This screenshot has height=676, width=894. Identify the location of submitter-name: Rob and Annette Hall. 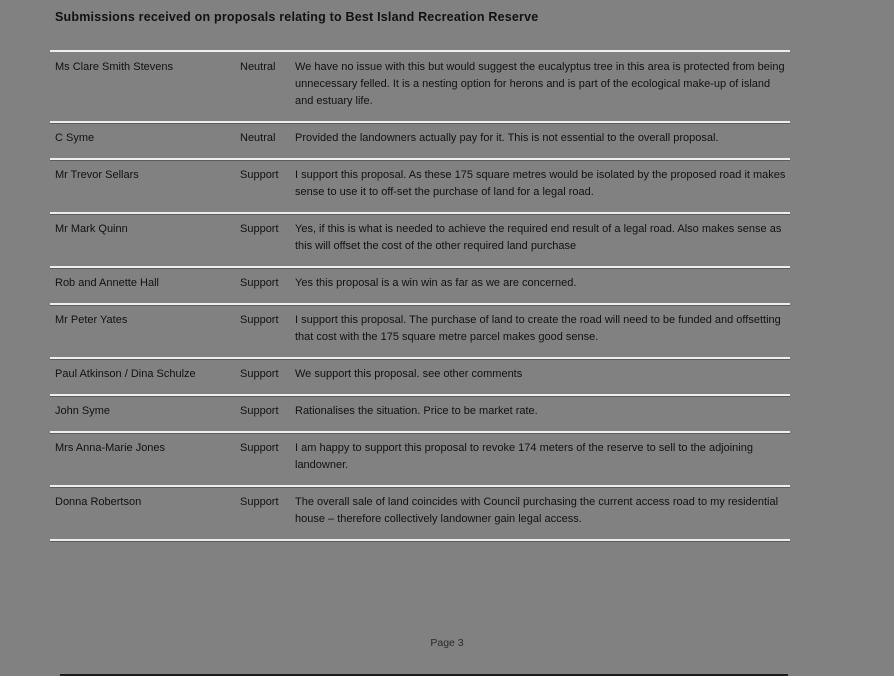
(107, 283).